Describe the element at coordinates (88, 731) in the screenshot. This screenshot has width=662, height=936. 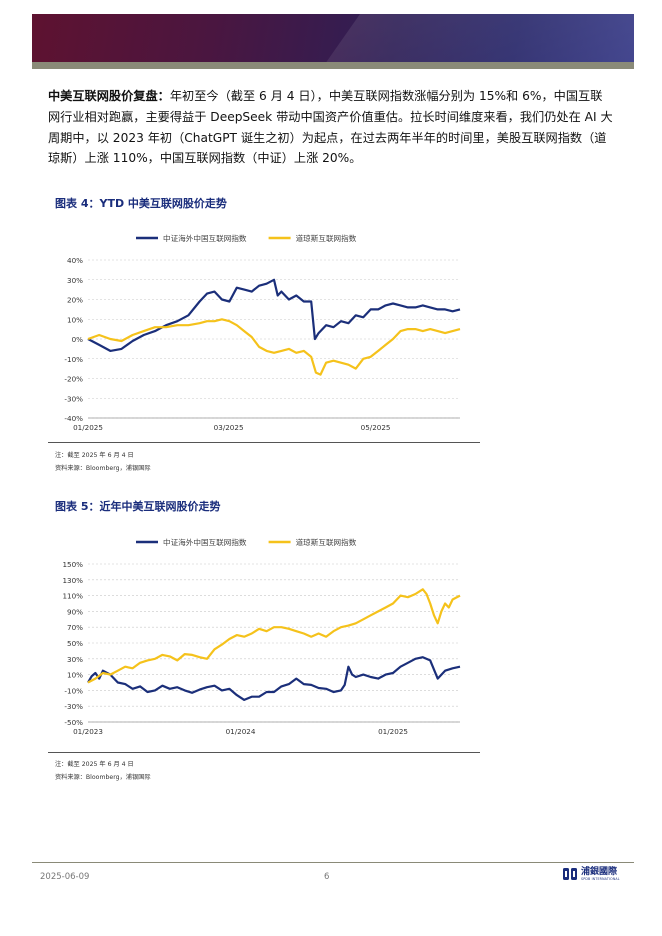
I see `x-tick-label: 01/2023` at that location.